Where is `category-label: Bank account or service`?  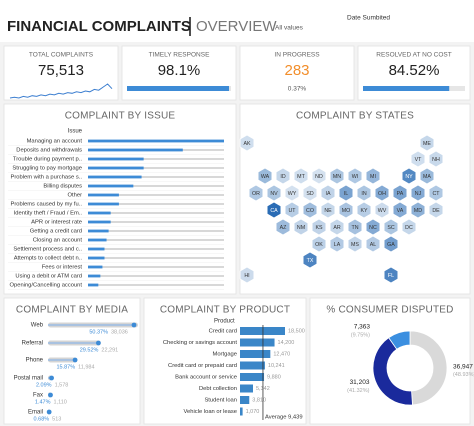
category-label: Bank account or service is located at coordinates (206, 378).